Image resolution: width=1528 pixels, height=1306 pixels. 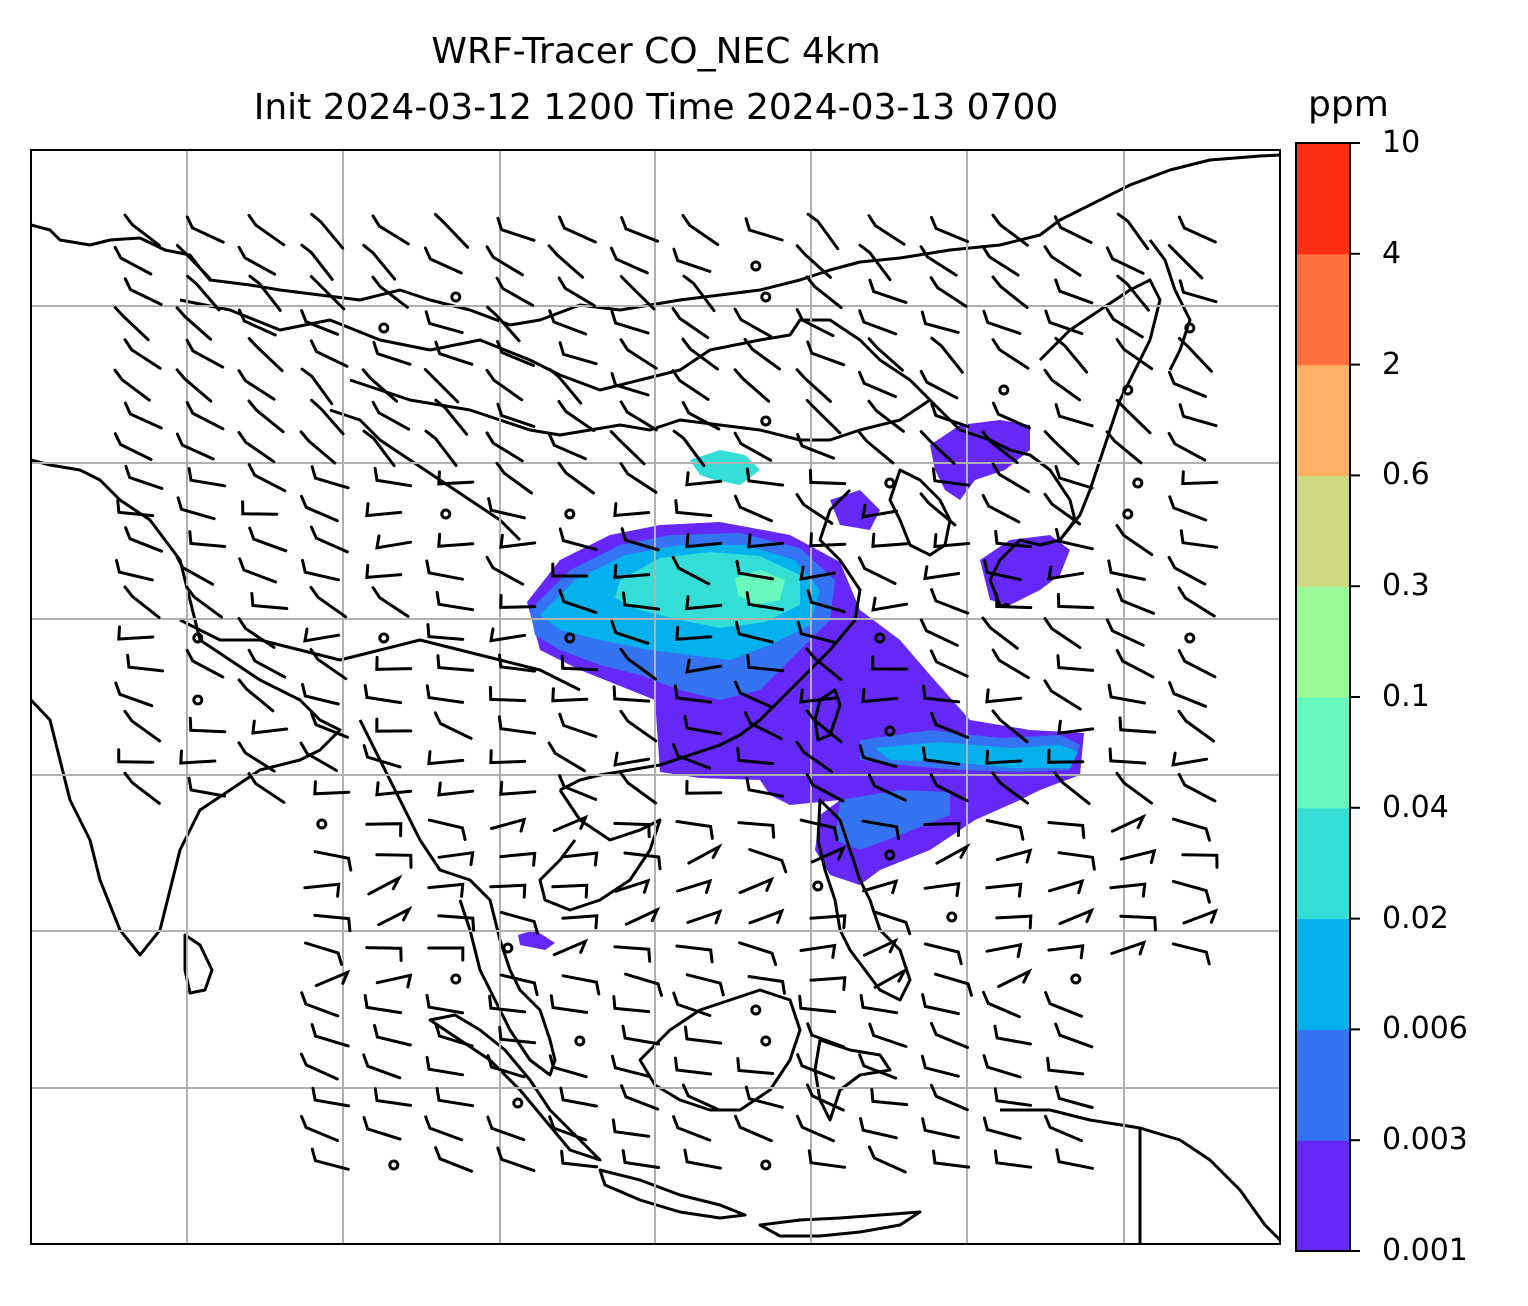 I want to click on colorbar-tick-label: 2, so click(x=1392, y=364).